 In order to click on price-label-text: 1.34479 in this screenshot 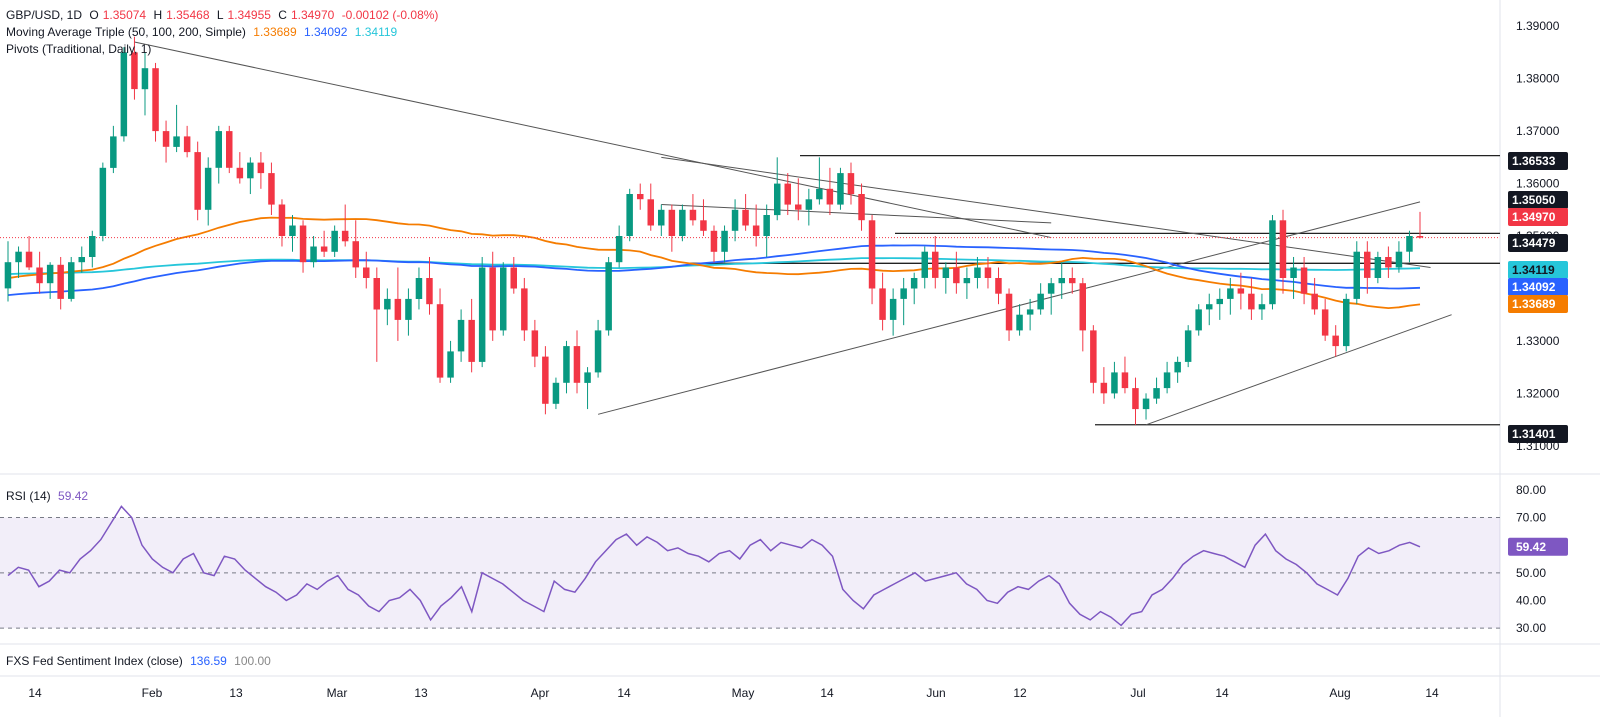, I will do `click(1534, 243)`.